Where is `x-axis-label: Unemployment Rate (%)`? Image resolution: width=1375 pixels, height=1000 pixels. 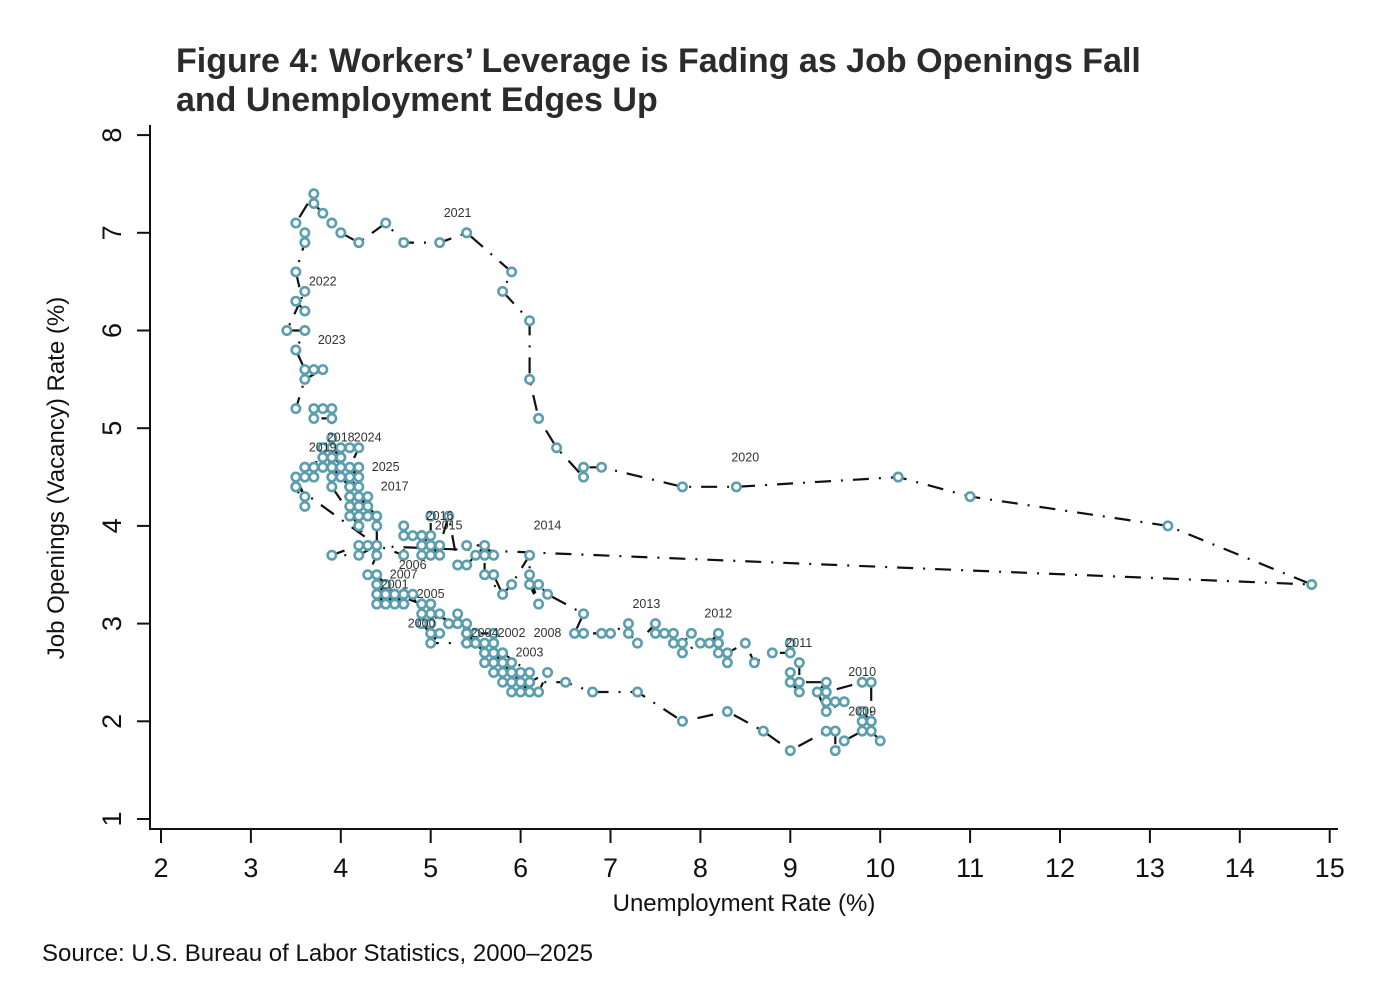
x-axis-label: Unemployment Rate (%) is located at coordinates (744, 903).